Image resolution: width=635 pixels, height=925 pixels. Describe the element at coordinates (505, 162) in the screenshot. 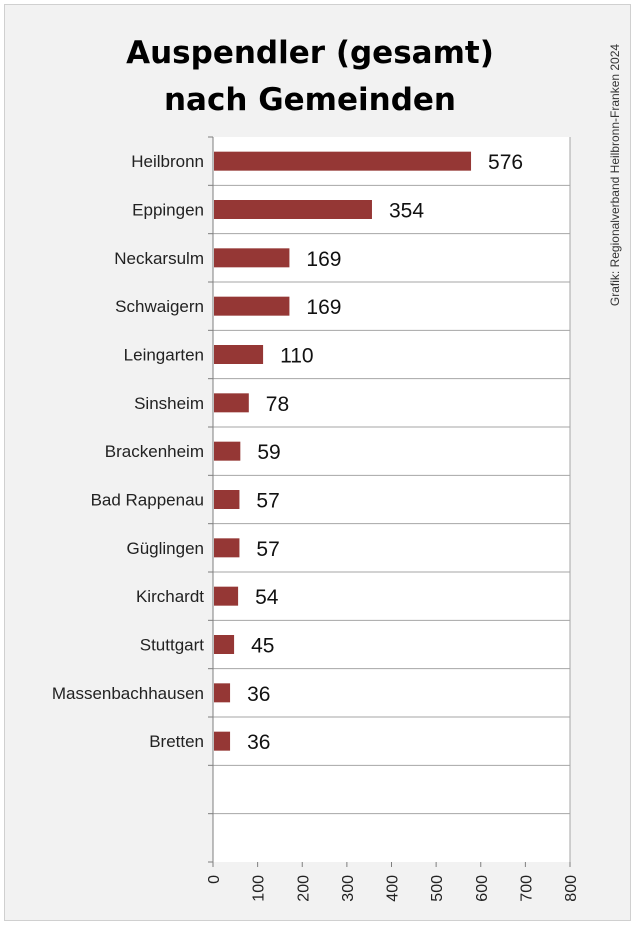

I see `data-label: 576` at that location.